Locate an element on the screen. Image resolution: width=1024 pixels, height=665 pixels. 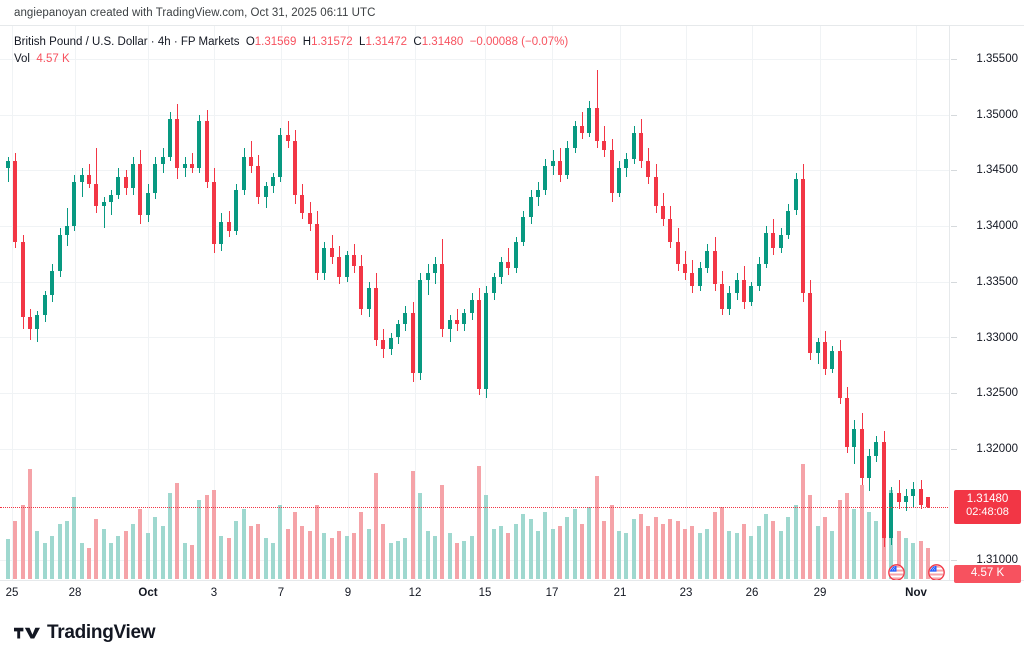
time-axis-label: 7 is located at coordinates (281, 593).